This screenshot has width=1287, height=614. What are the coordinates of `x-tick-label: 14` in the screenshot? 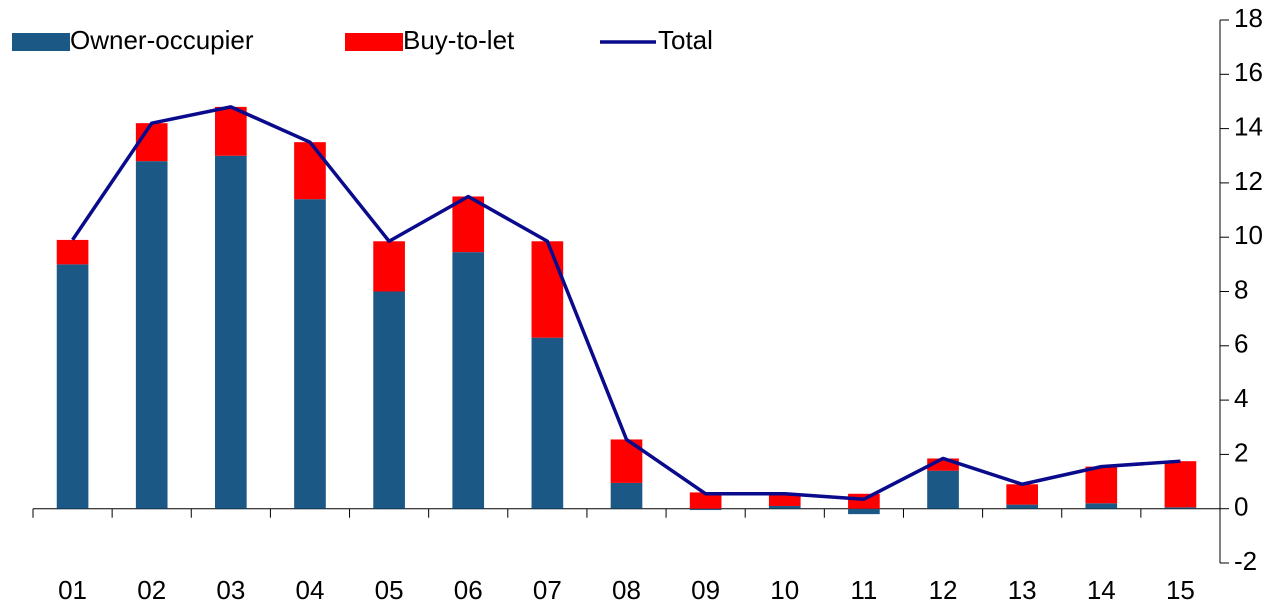 It's located at (1101, 590).